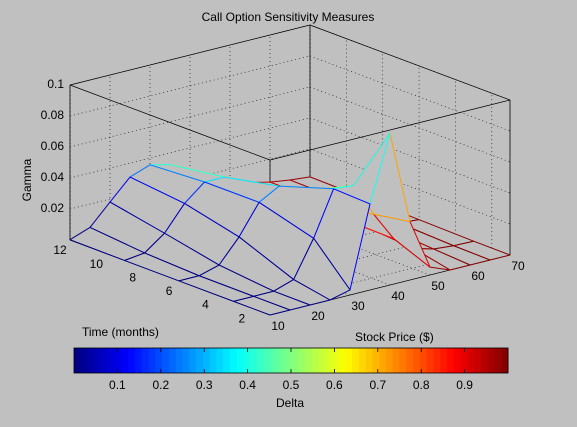  What do you see at coordinates (55, 84) in the screenshot?
I see `z-tick-label: 0.1` at bounding box center [55, 84].